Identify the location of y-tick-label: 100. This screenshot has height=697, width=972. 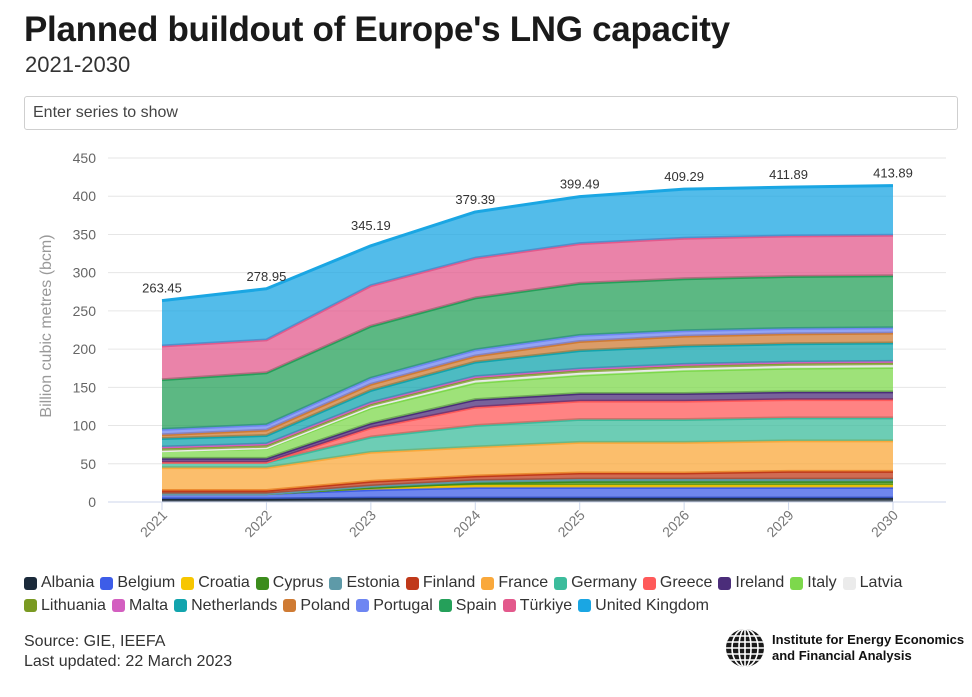
(85, 426).